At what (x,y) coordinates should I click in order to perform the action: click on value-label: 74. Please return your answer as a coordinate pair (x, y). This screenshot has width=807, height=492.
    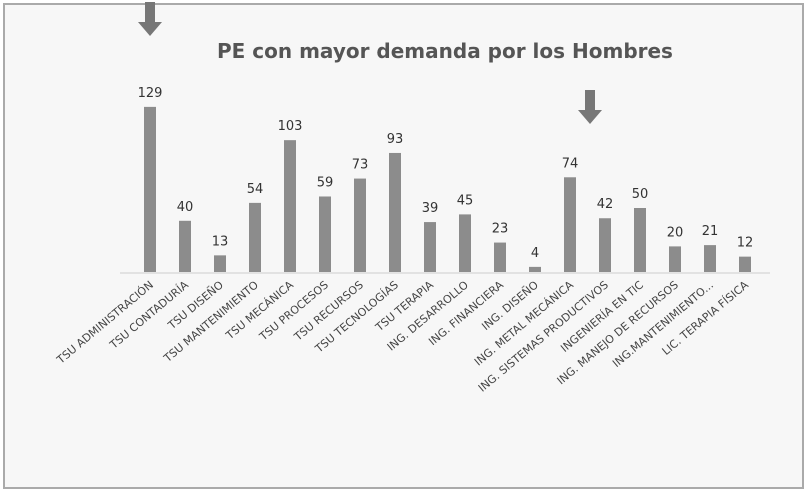
    Looking at the image, I should click on (570, 163).